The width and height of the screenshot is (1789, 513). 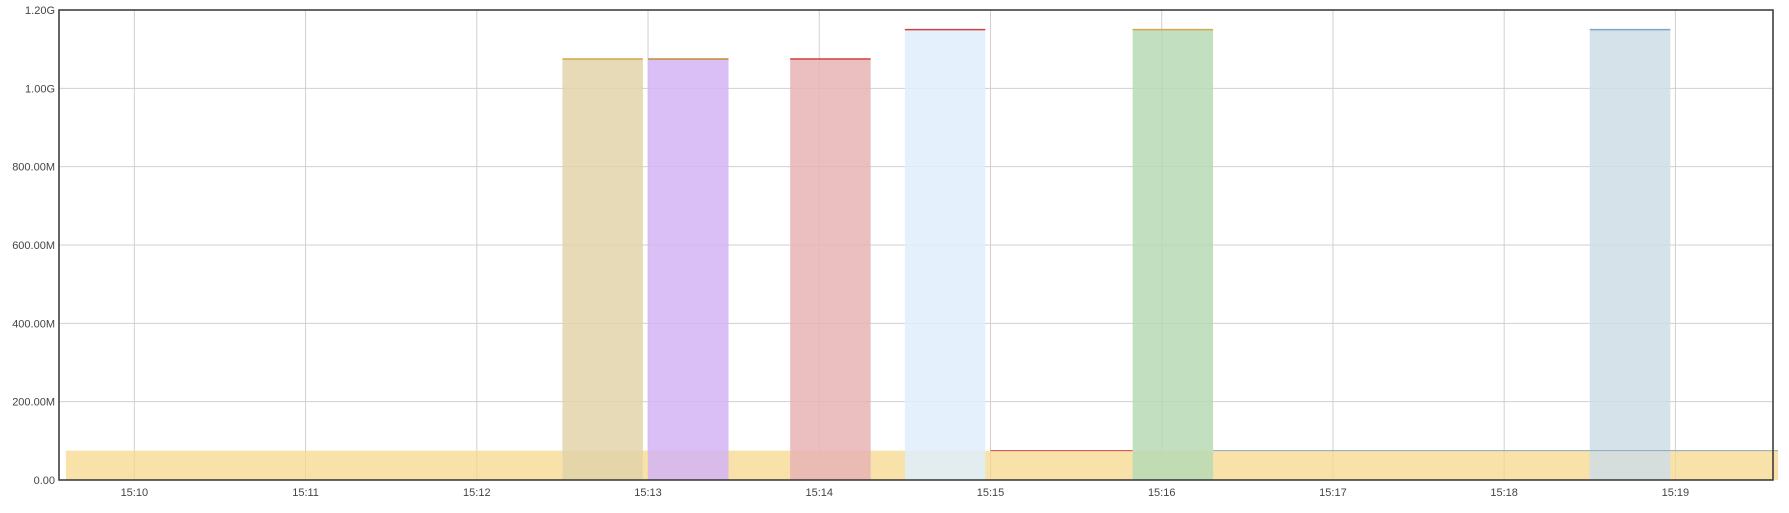 What do you see at coordinates (33, 324) in the screenshot?
I see `y-tick-label: 400.00M` at bounding box center [33, 324].